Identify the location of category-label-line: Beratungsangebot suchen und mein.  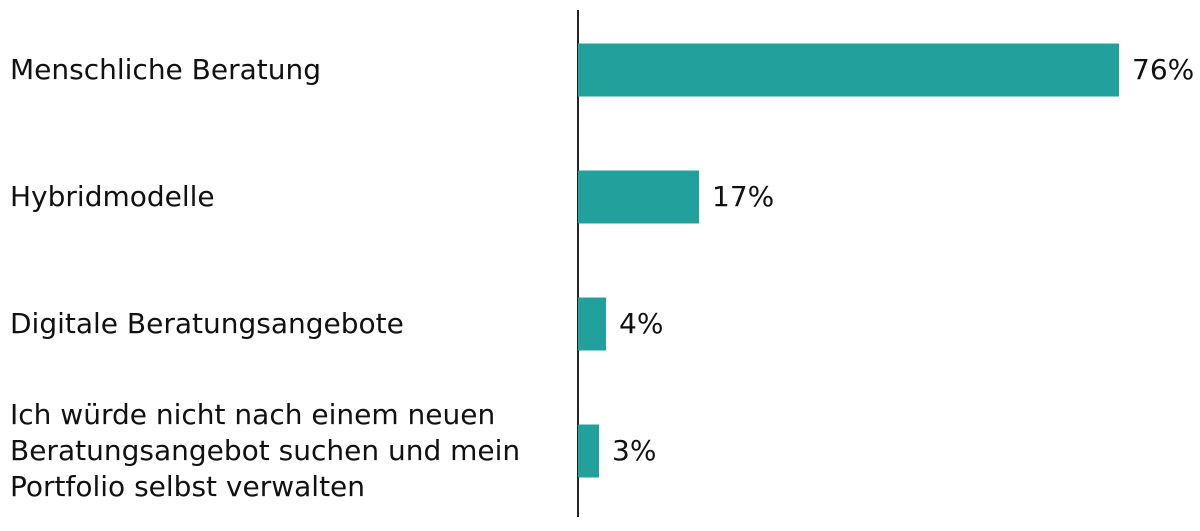
(265, 450).